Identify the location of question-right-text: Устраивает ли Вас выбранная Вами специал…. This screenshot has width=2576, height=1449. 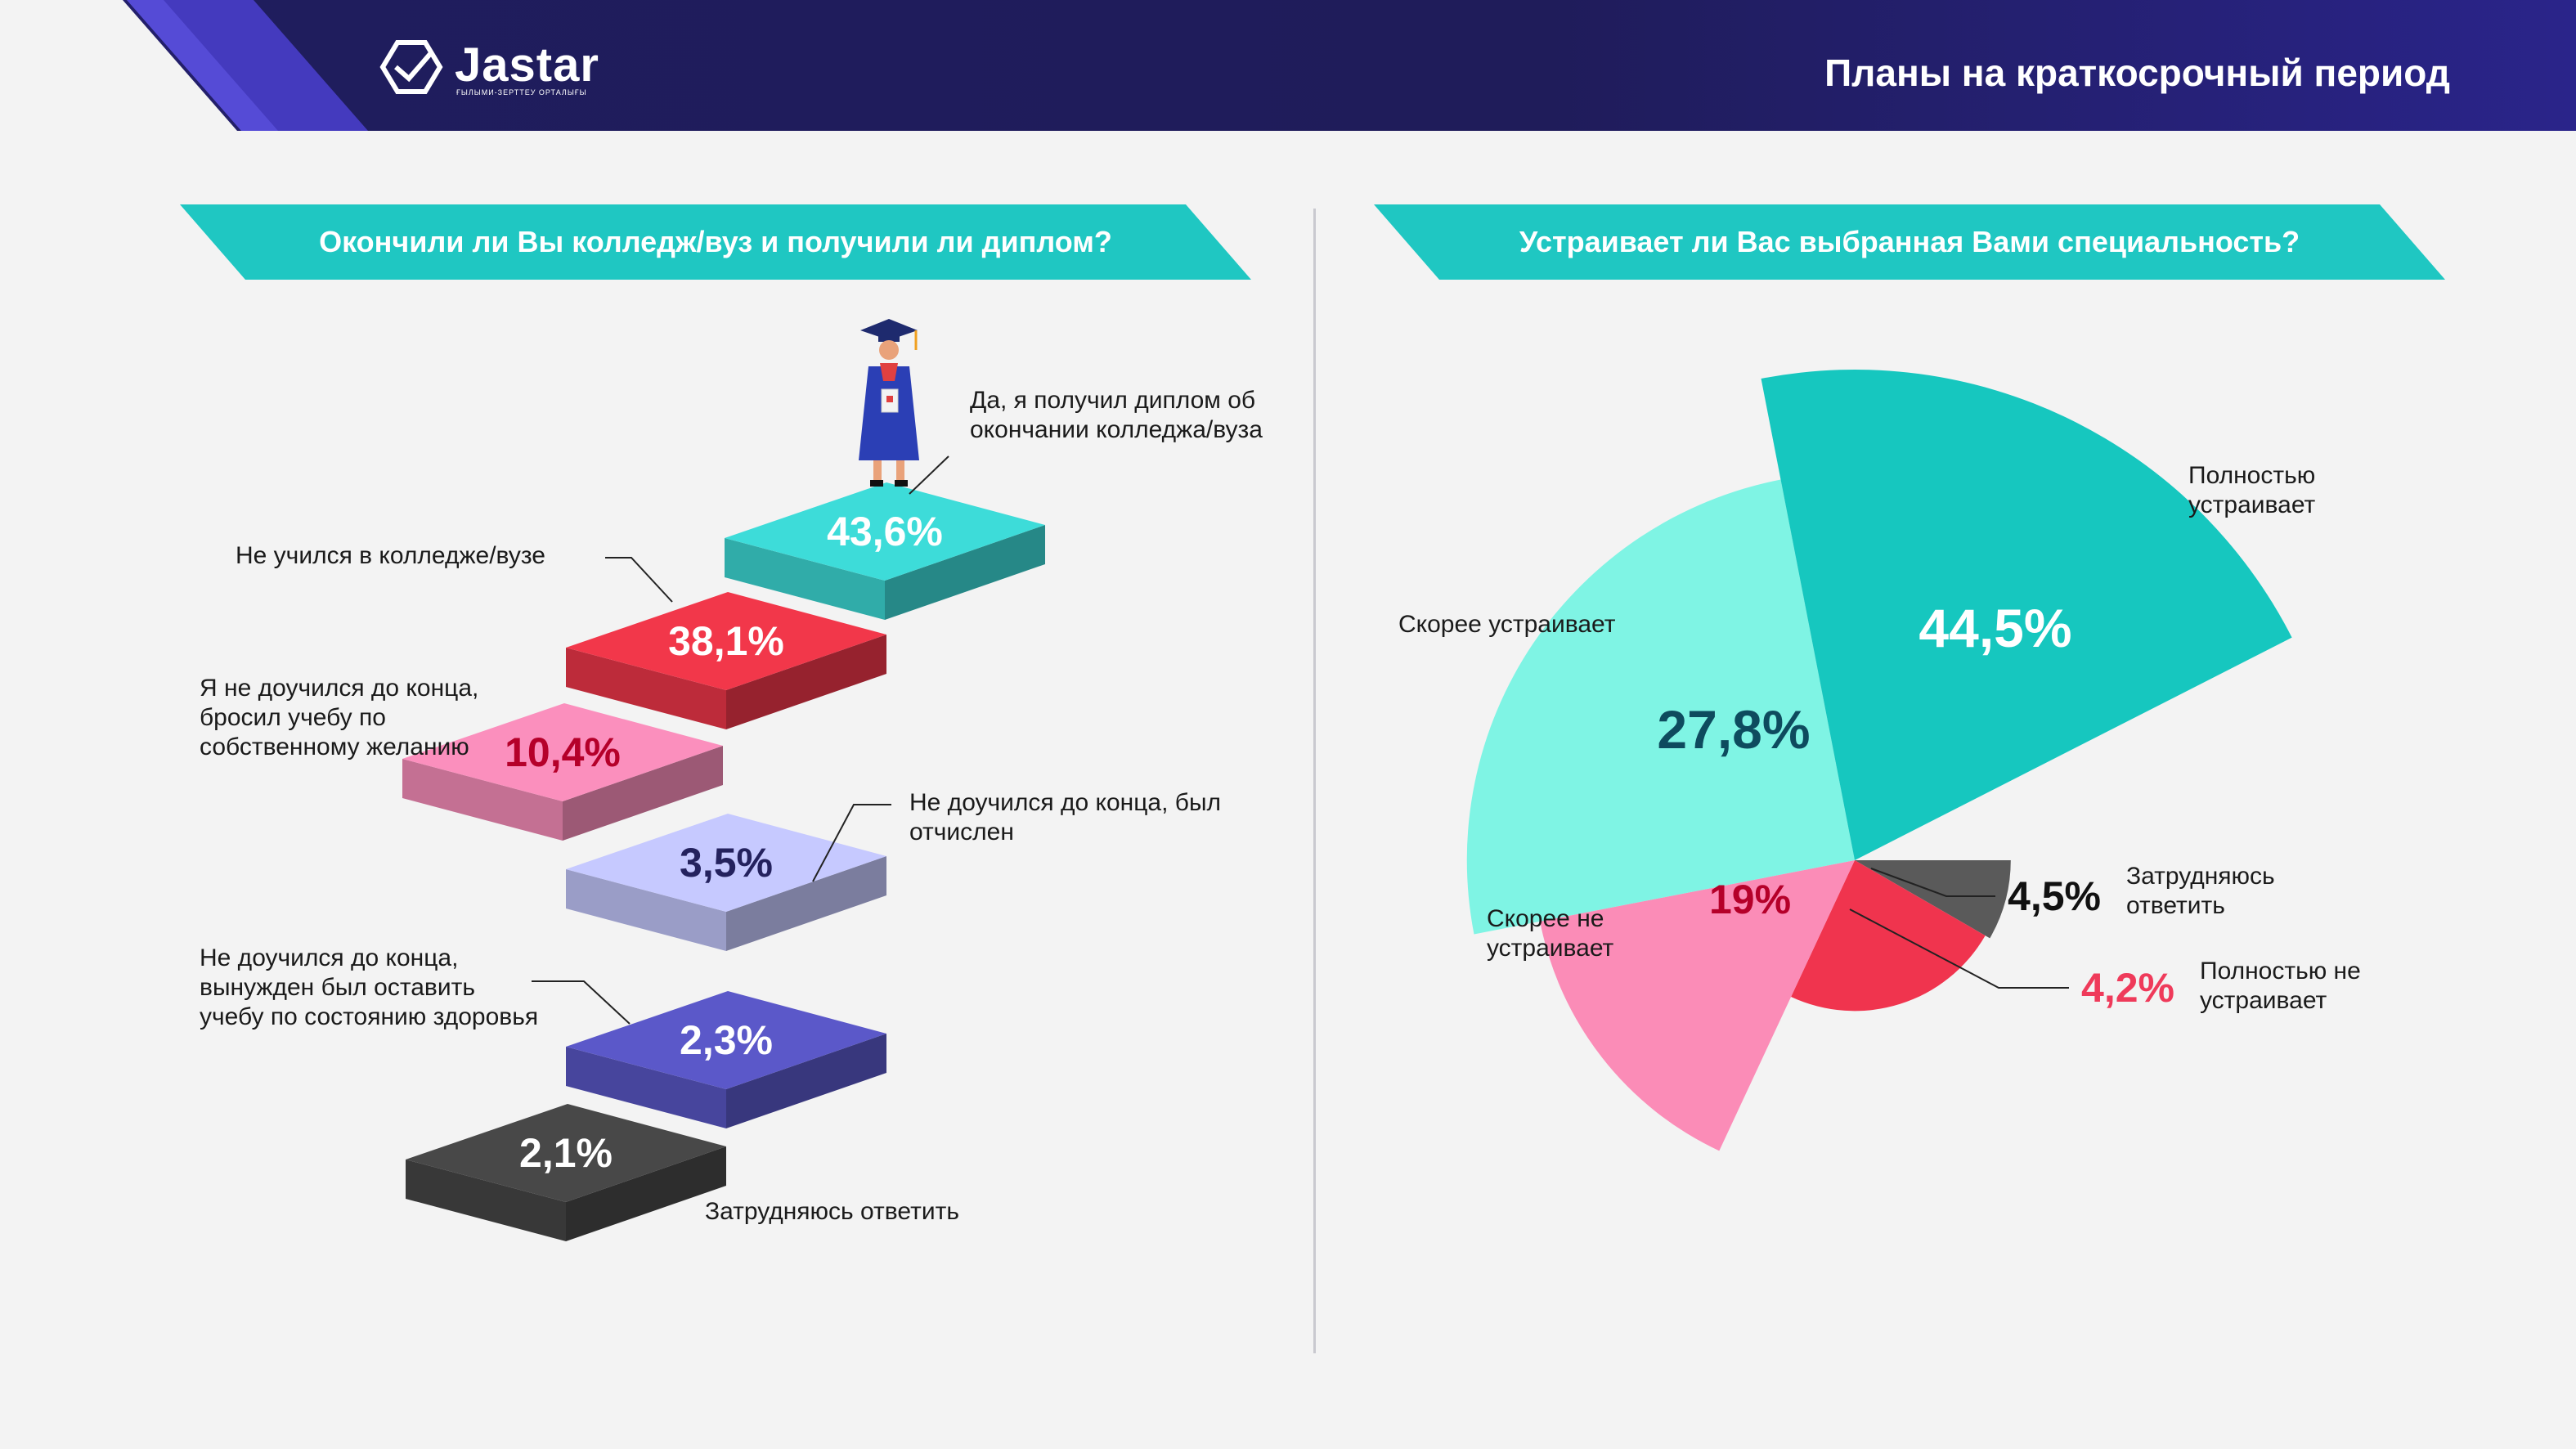
(1909, 241).